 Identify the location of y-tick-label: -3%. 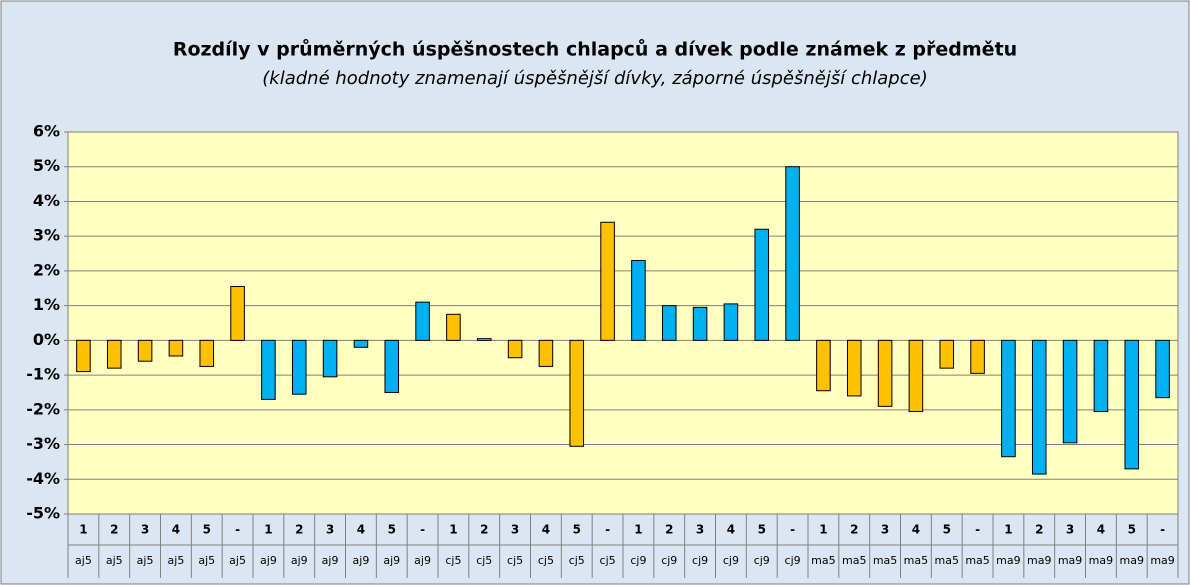
(43, 443).